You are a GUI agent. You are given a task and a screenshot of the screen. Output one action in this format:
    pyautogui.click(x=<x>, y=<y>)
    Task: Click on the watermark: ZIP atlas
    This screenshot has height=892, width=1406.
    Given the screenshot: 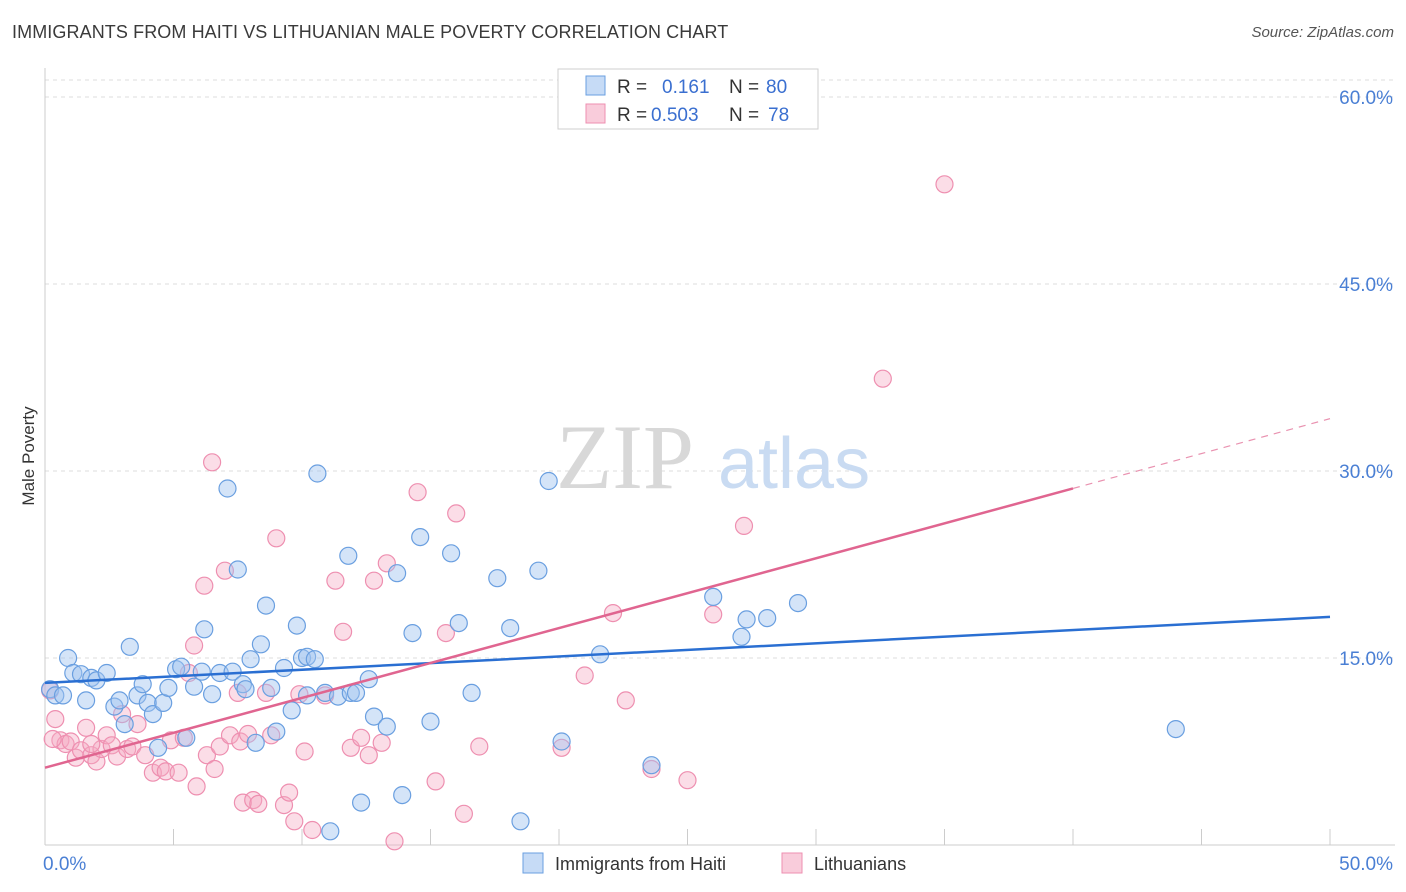 What is the action you would take?
    pyautogui.click(x=713, y=457)
    